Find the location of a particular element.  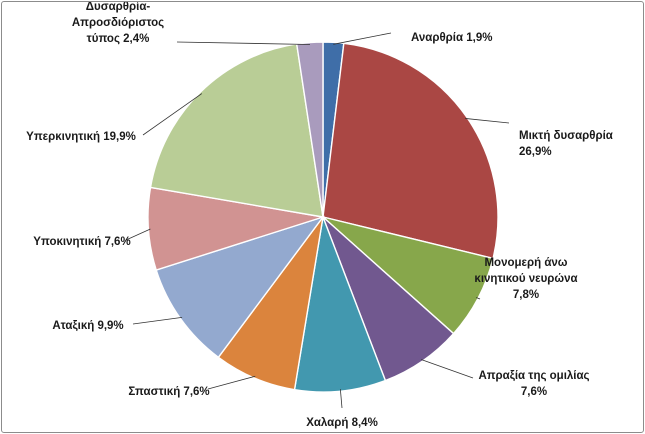

slice-label-7: Αταξική 9,9% is located at coordinates (87, 326).